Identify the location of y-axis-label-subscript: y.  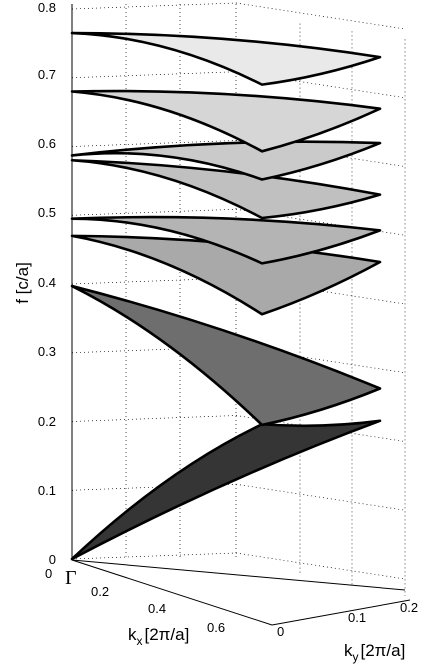
(356, 657).